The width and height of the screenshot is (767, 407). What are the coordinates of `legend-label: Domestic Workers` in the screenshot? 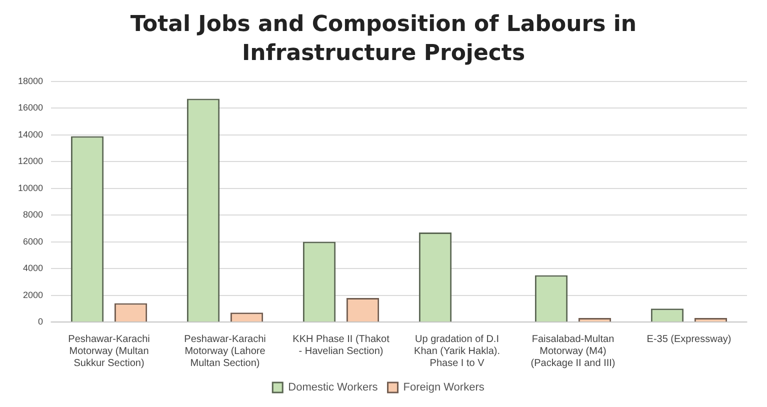 It's located at (333, 388).